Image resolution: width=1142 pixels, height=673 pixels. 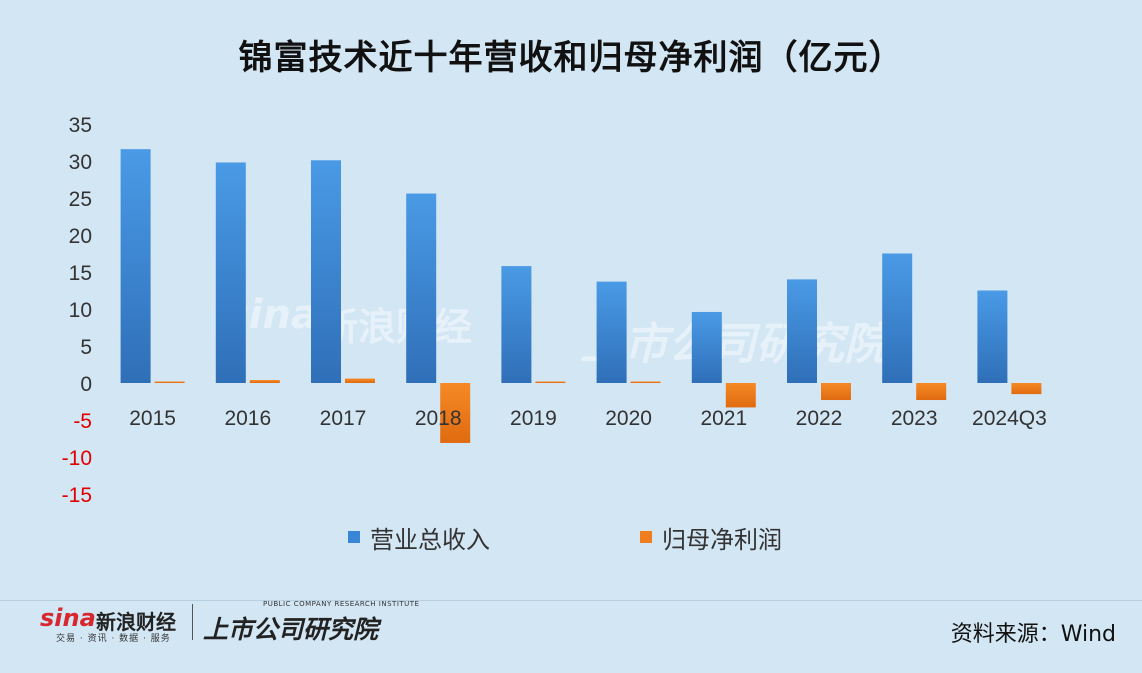 What do you see at coordinates (1009, 418) in the screenshot?
I see `x-tick-label: 2024Q3` at bounding box center [1009, 418].